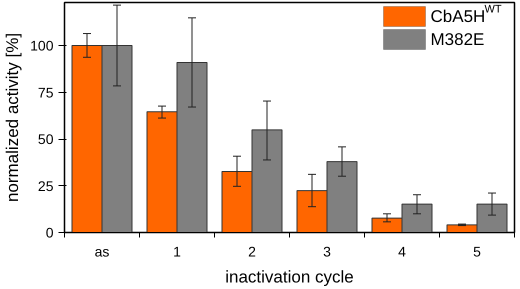  What do you see at coordinates (102, 252) in the screenshot?
I see `x-tick-label: as` at bounding box center [102, 252].